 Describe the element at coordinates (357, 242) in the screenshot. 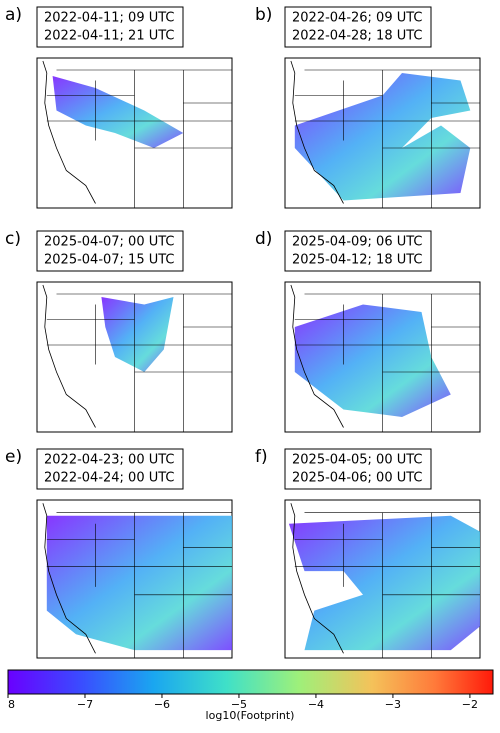

I see `start-date: 2025-04-09; 06 UTC` at that location.